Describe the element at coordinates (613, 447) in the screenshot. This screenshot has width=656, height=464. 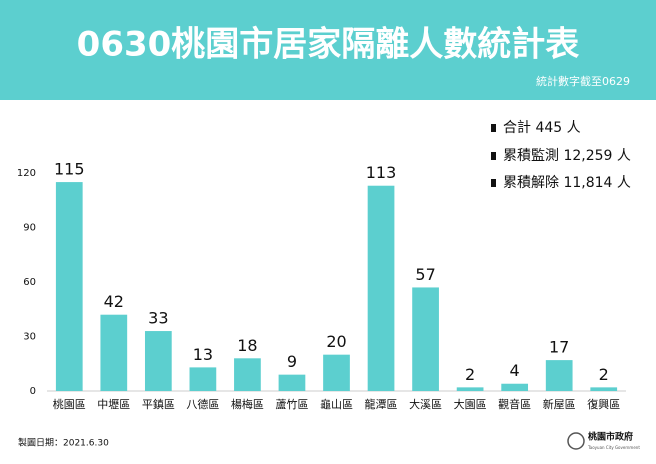
I see `logo-subtext: Taoyuan City Government` at that location.